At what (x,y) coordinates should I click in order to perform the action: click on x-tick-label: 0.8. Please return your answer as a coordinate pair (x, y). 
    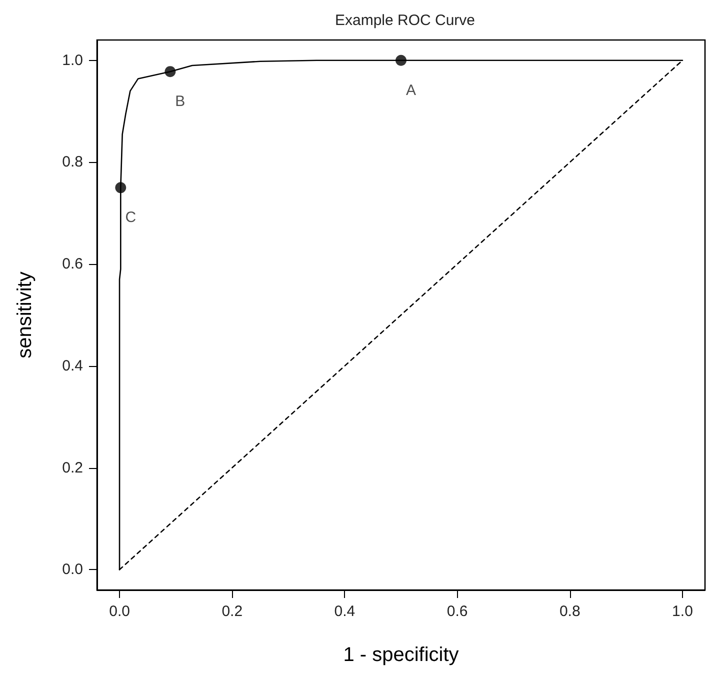
    Looking at the image, I should click on (569, 611).